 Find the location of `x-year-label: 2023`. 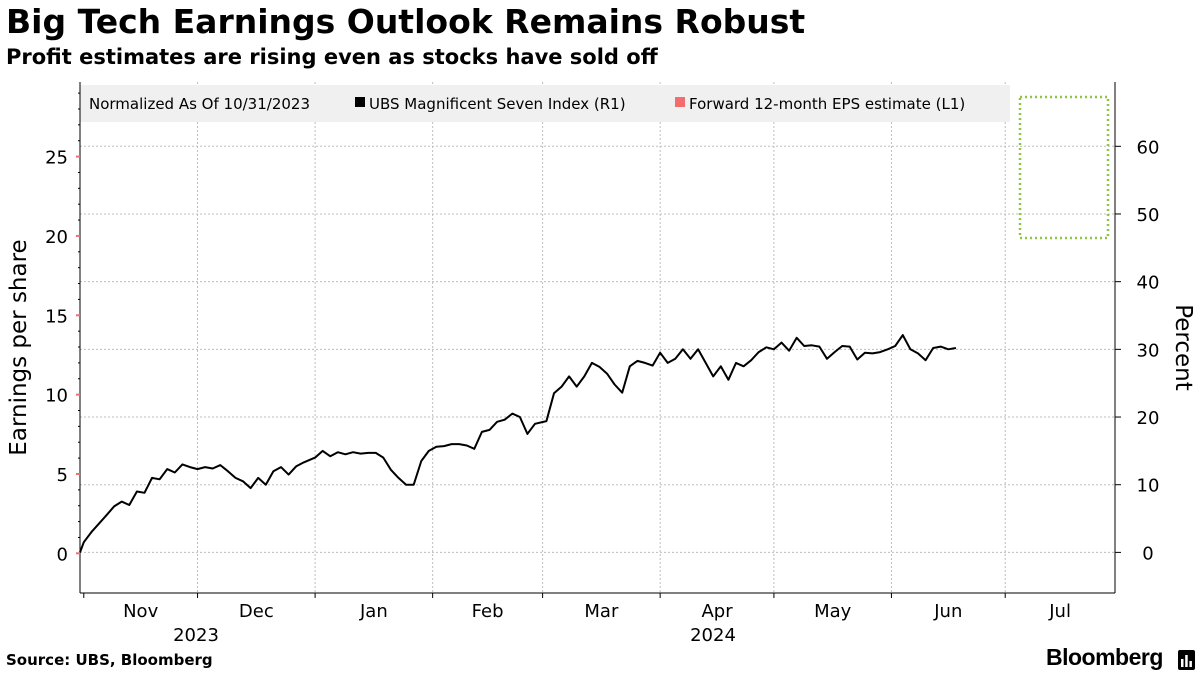

x-year-label: 2023 is located at coordinates (196, 635).